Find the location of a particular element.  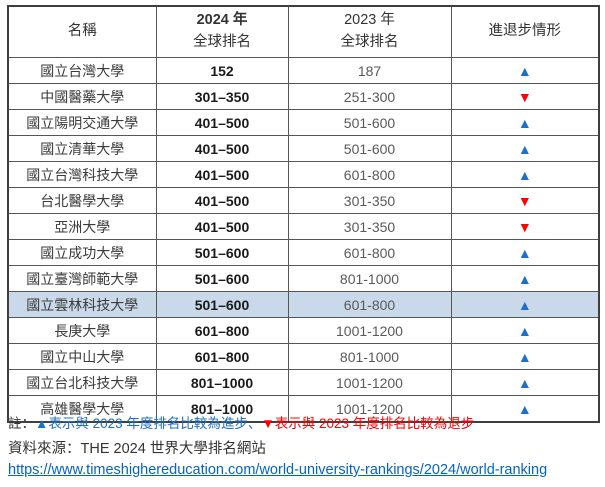

rank-2023-cell: 187 is located at coordinates (369, 70).